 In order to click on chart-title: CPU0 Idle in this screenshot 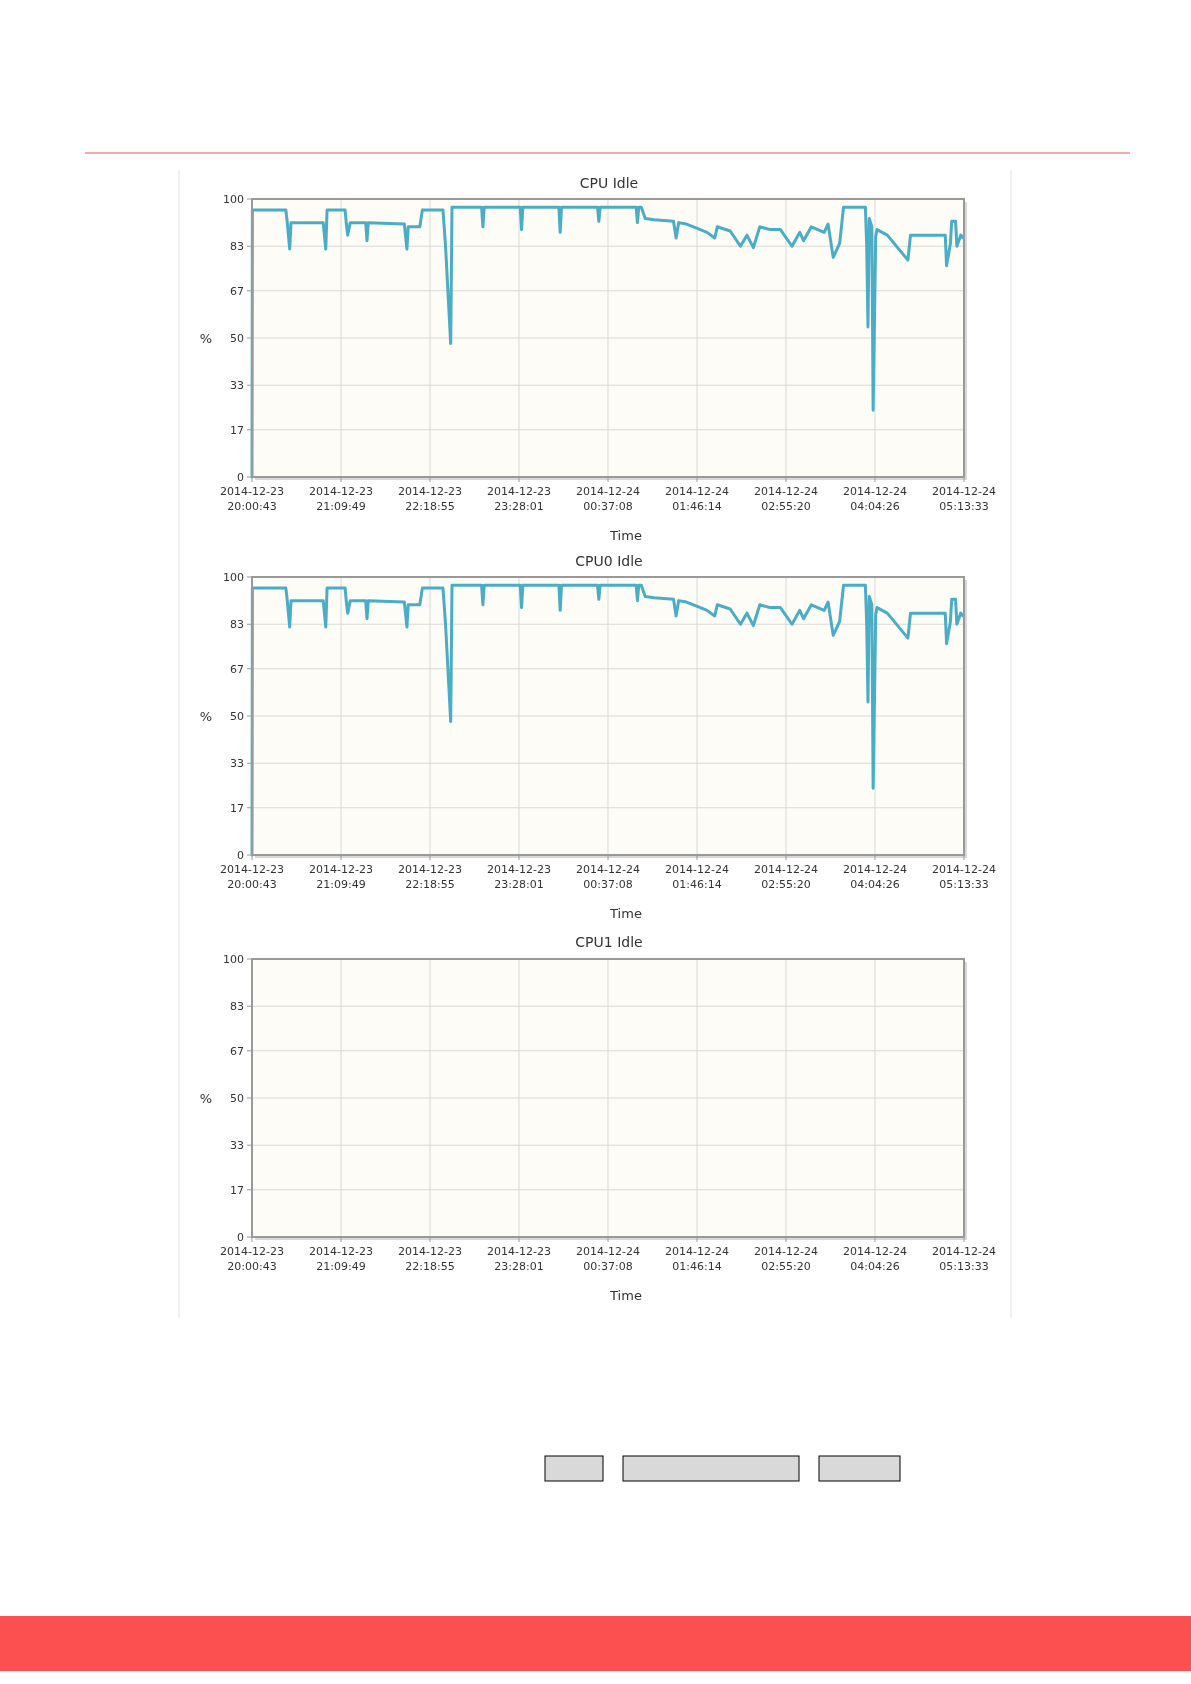, I will do `click(609, 561)`.